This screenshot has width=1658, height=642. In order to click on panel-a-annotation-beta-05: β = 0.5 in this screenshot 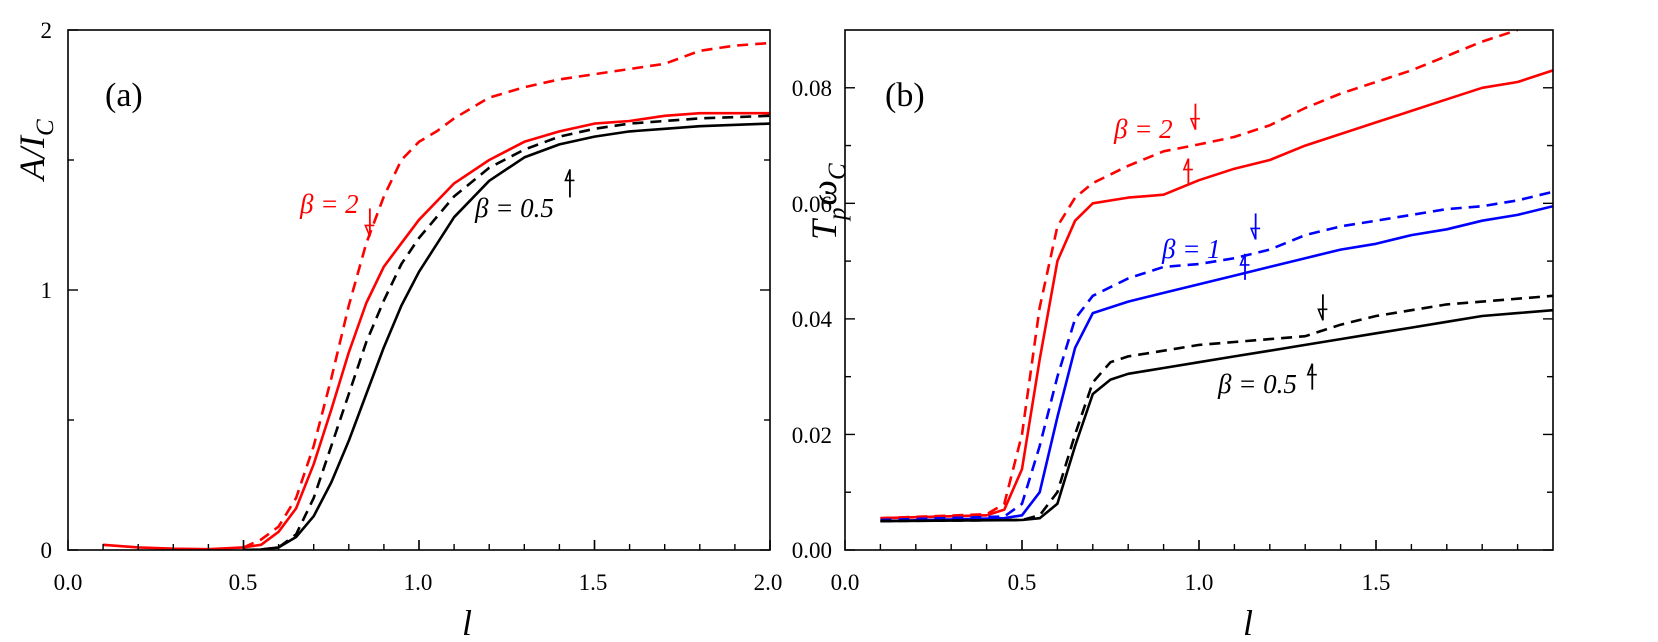, I will do `click(514, 208)`.